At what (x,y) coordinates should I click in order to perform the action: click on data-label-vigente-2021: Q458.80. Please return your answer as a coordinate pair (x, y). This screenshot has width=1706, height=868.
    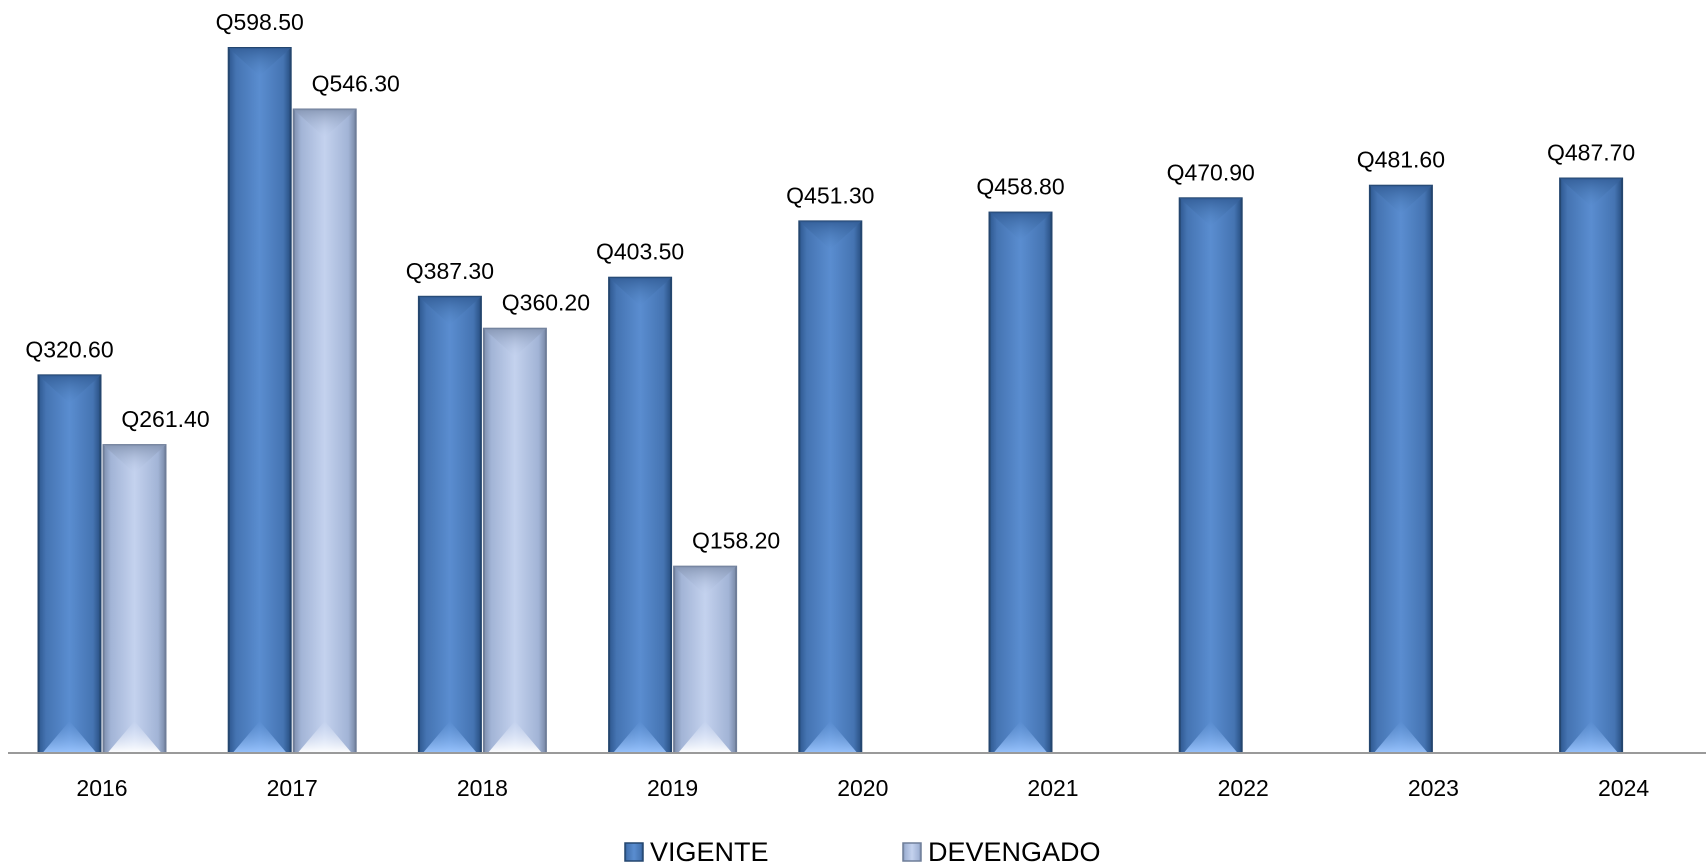
    Looking at the image, I should click on (1020, 187).